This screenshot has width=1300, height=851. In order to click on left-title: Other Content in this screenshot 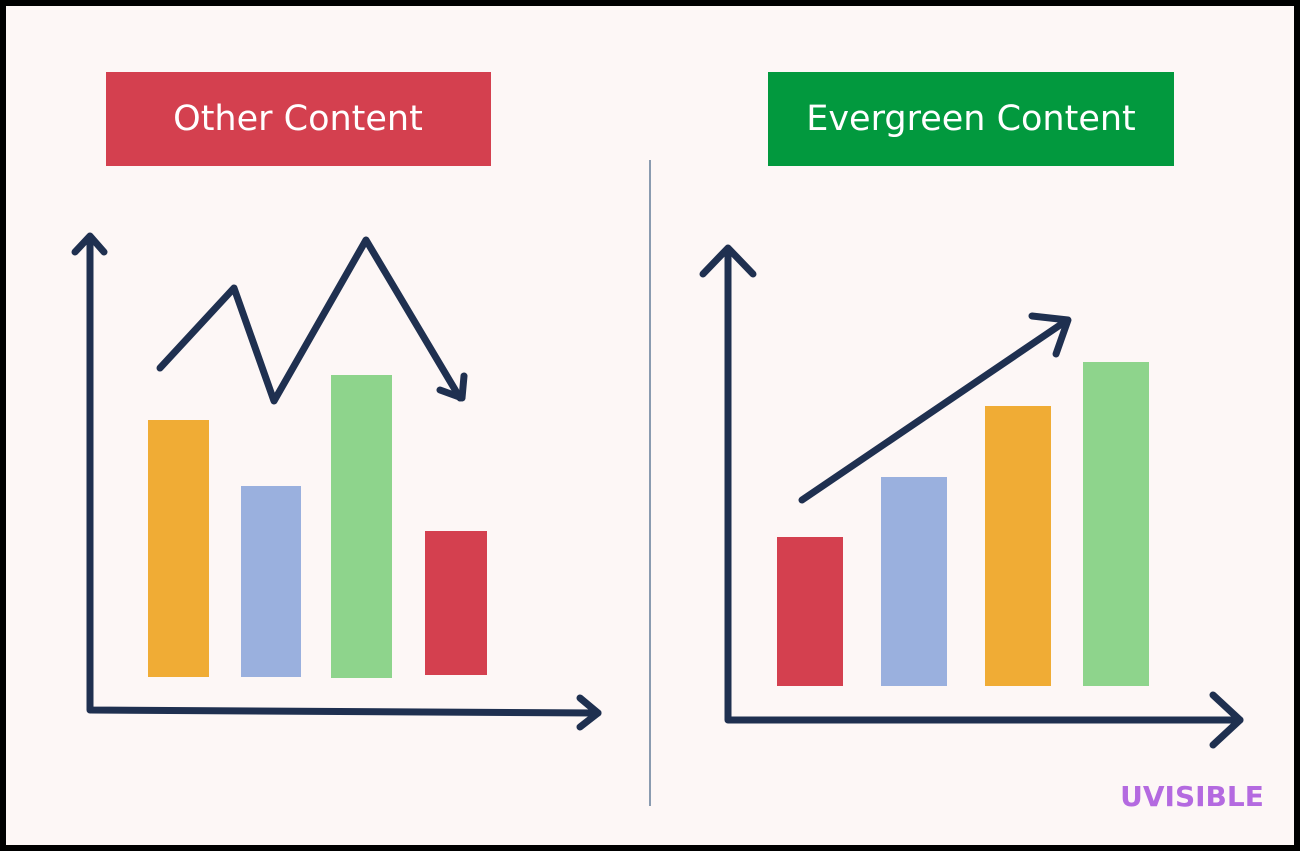, I will do `click(298, 119)`.